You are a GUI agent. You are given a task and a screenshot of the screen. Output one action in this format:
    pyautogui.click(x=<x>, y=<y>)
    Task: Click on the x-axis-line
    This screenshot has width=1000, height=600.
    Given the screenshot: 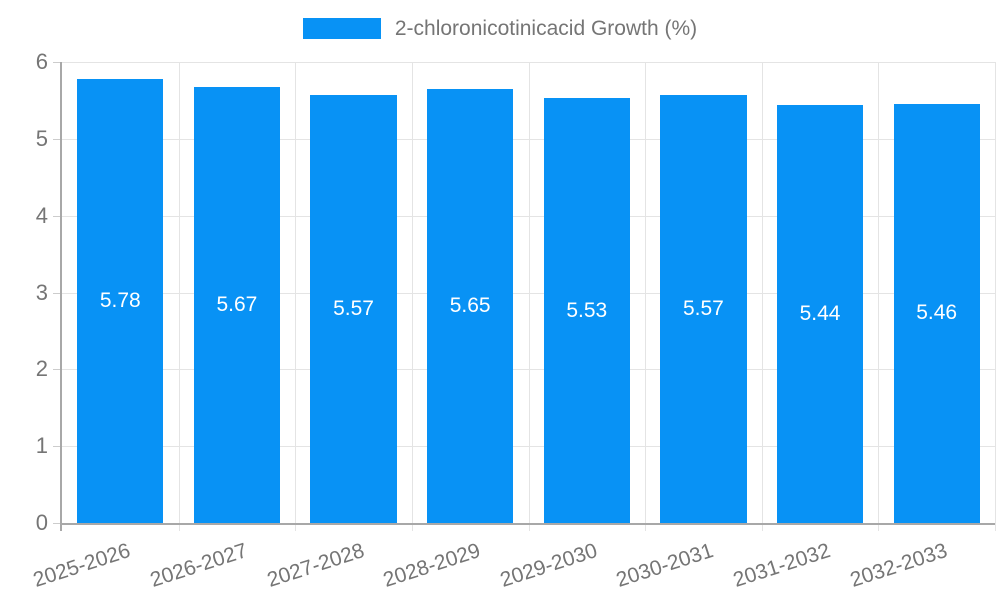 What is the action you would take?
    pyautogui.click(x=527, y=524)
    